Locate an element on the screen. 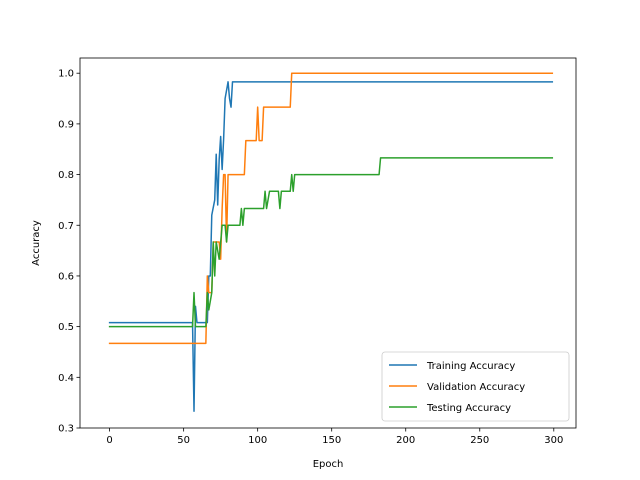 This screenshot has height=480, width=640. y-tick-label: 1.0 is located at coordinates (66, 74).